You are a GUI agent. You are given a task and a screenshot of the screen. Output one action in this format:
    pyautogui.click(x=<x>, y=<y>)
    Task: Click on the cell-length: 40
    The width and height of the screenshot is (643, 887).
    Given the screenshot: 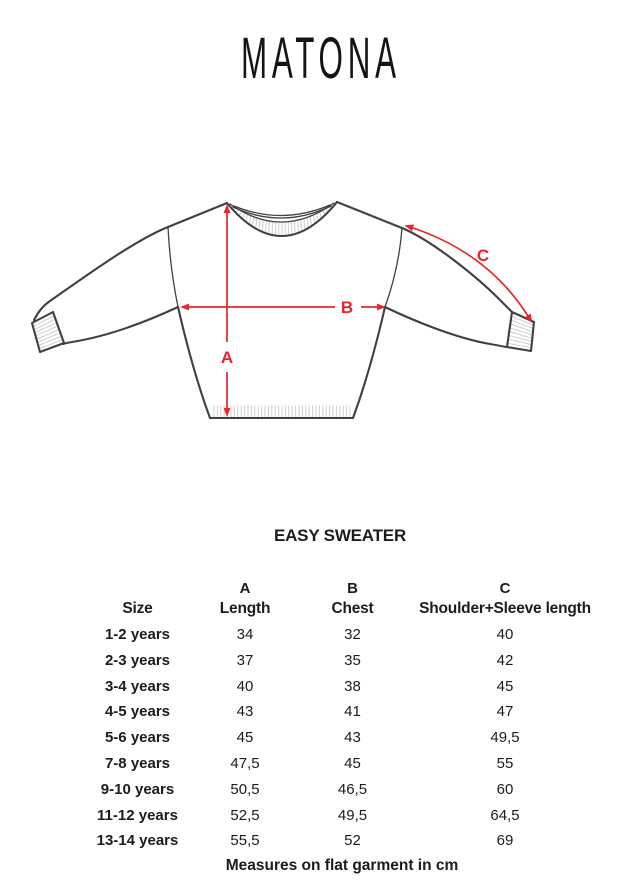 What is the action you would take?
    pyautogui.click(x=245, y=686)
    